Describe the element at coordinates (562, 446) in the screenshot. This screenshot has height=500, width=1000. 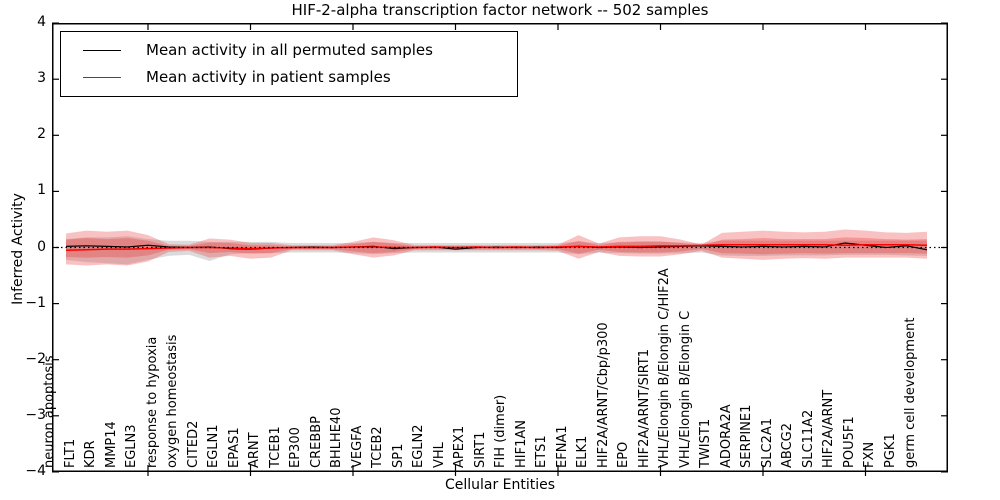
I see `x-tick-label: EFNA1` at that location.